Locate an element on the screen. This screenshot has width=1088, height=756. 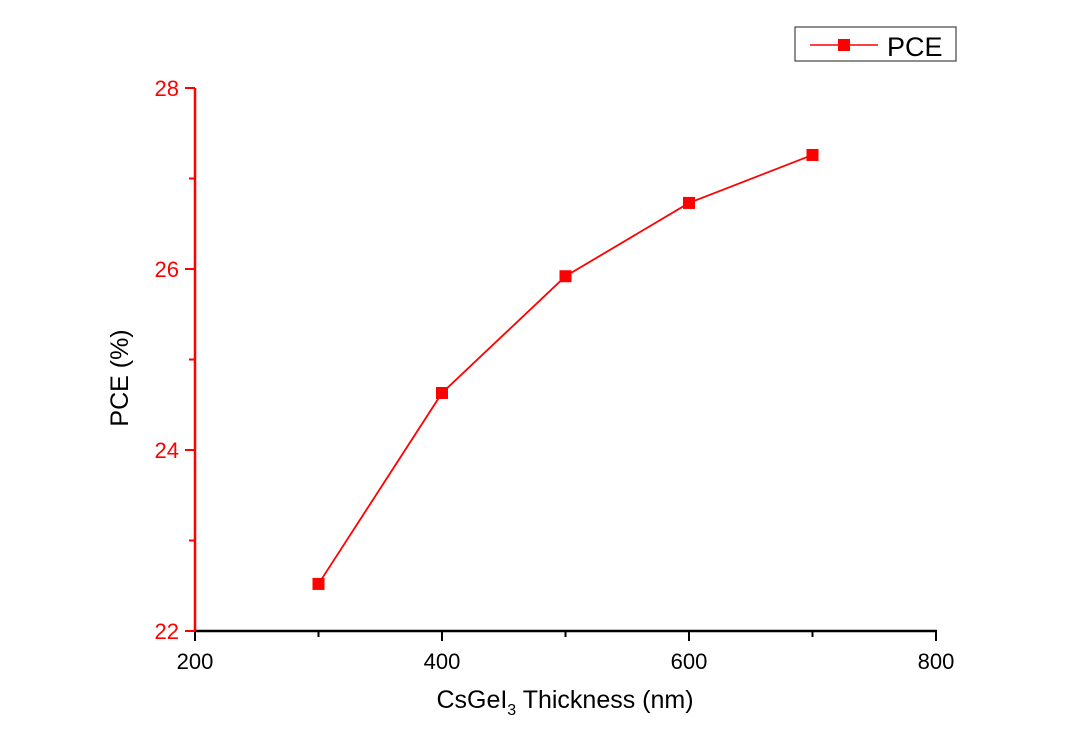
x-tick-label: 600 is located at coordinates (689, 661).